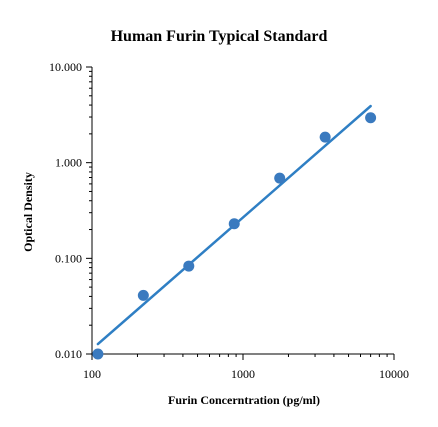 The height and width of the screenshot is (427, 438). I want to click on y-tick-label: 10.000, so click(65, 67).